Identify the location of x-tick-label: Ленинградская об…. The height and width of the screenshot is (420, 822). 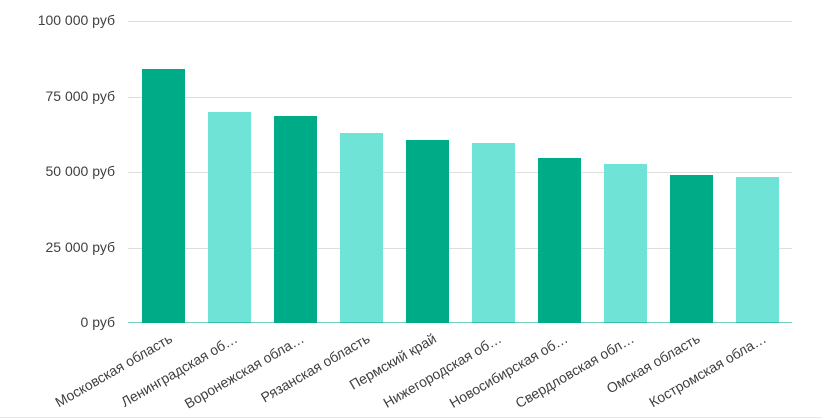
(179, 370).